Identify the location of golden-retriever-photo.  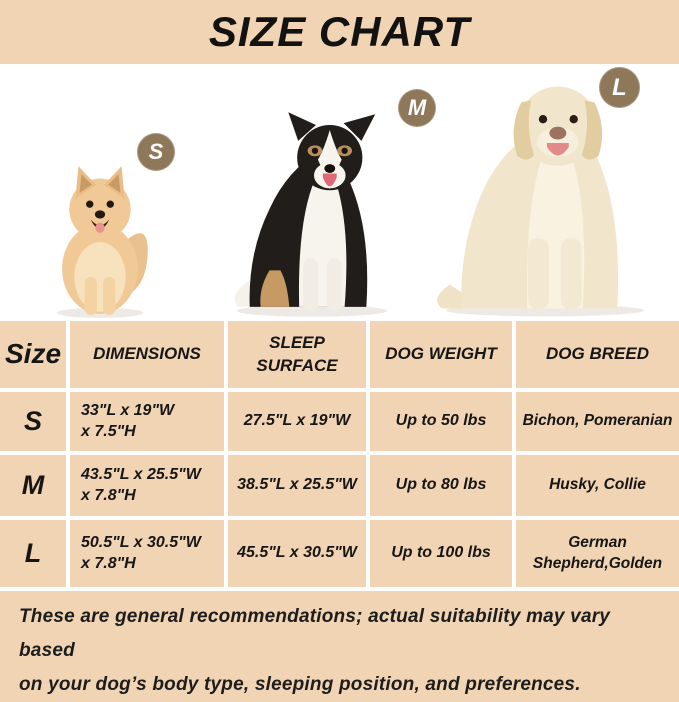
(541, 201).